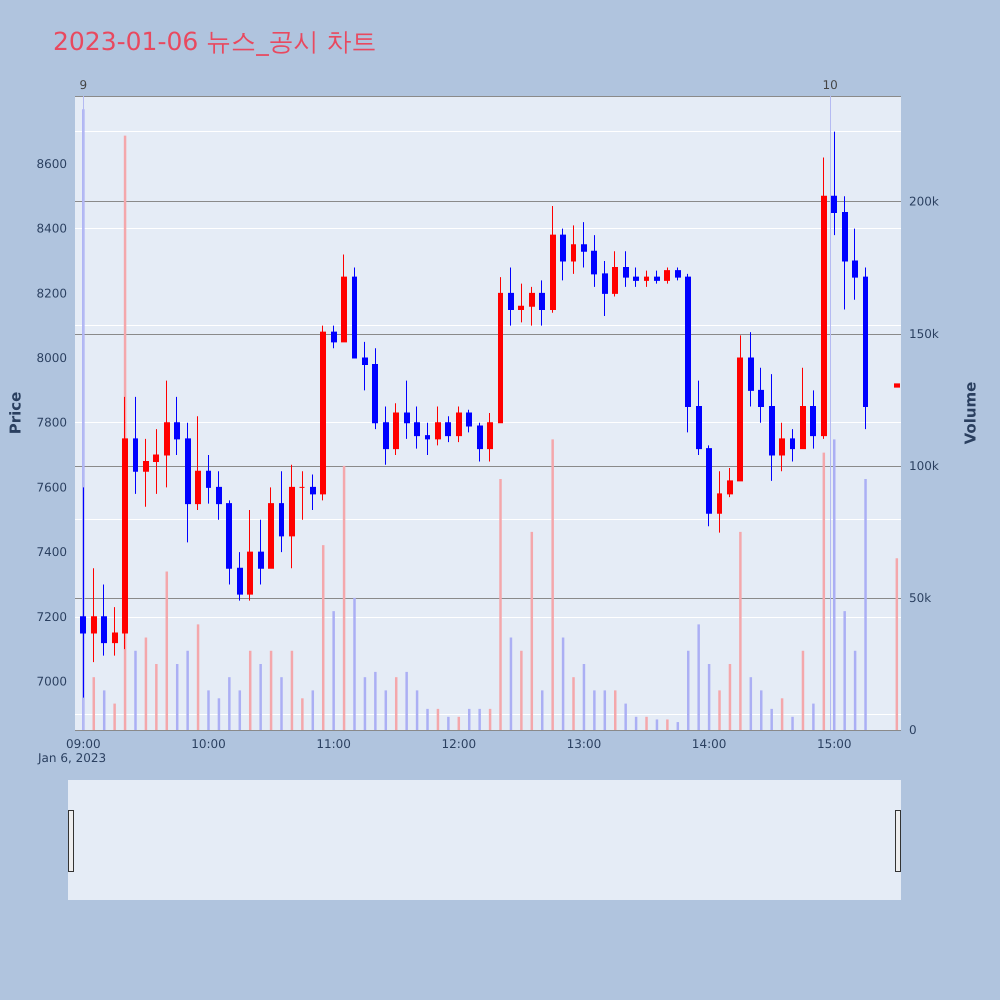 This screenshot has height=1000, width=1000. Describe the element at coordinates (584, 744) in the screenshot. I see `x-tick-label: 13:00` at that location.